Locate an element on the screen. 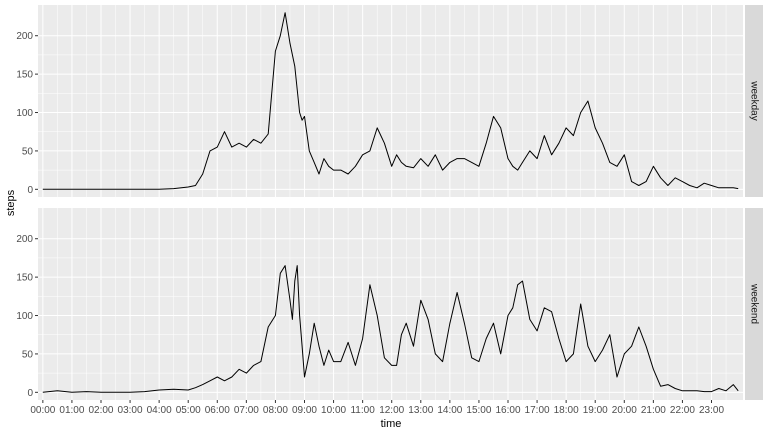 The image size is (768, 432). x-tick-label: 21:00 is located at coordinates (653, 410).